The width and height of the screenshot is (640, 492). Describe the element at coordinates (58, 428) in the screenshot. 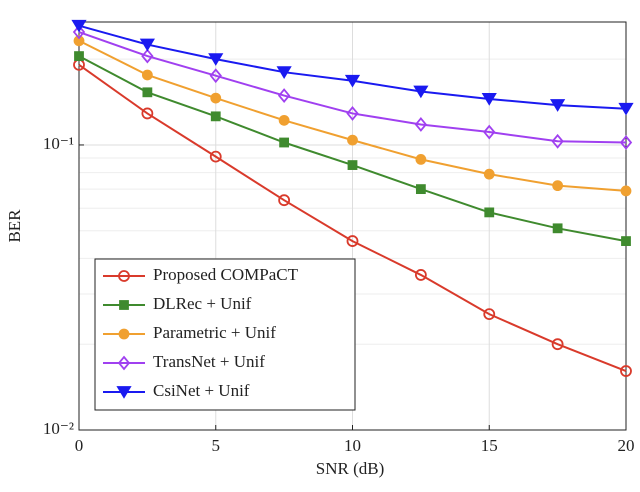

I see `y-tick-label: 10⁻²` at that location.